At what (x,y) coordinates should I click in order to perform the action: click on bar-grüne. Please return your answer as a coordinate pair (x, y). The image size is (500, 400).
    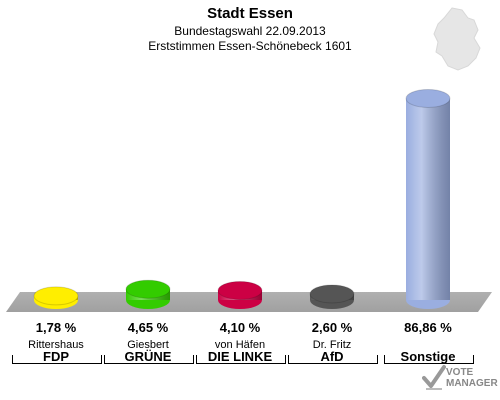
    Looking at the image, I should click on (148, 294).